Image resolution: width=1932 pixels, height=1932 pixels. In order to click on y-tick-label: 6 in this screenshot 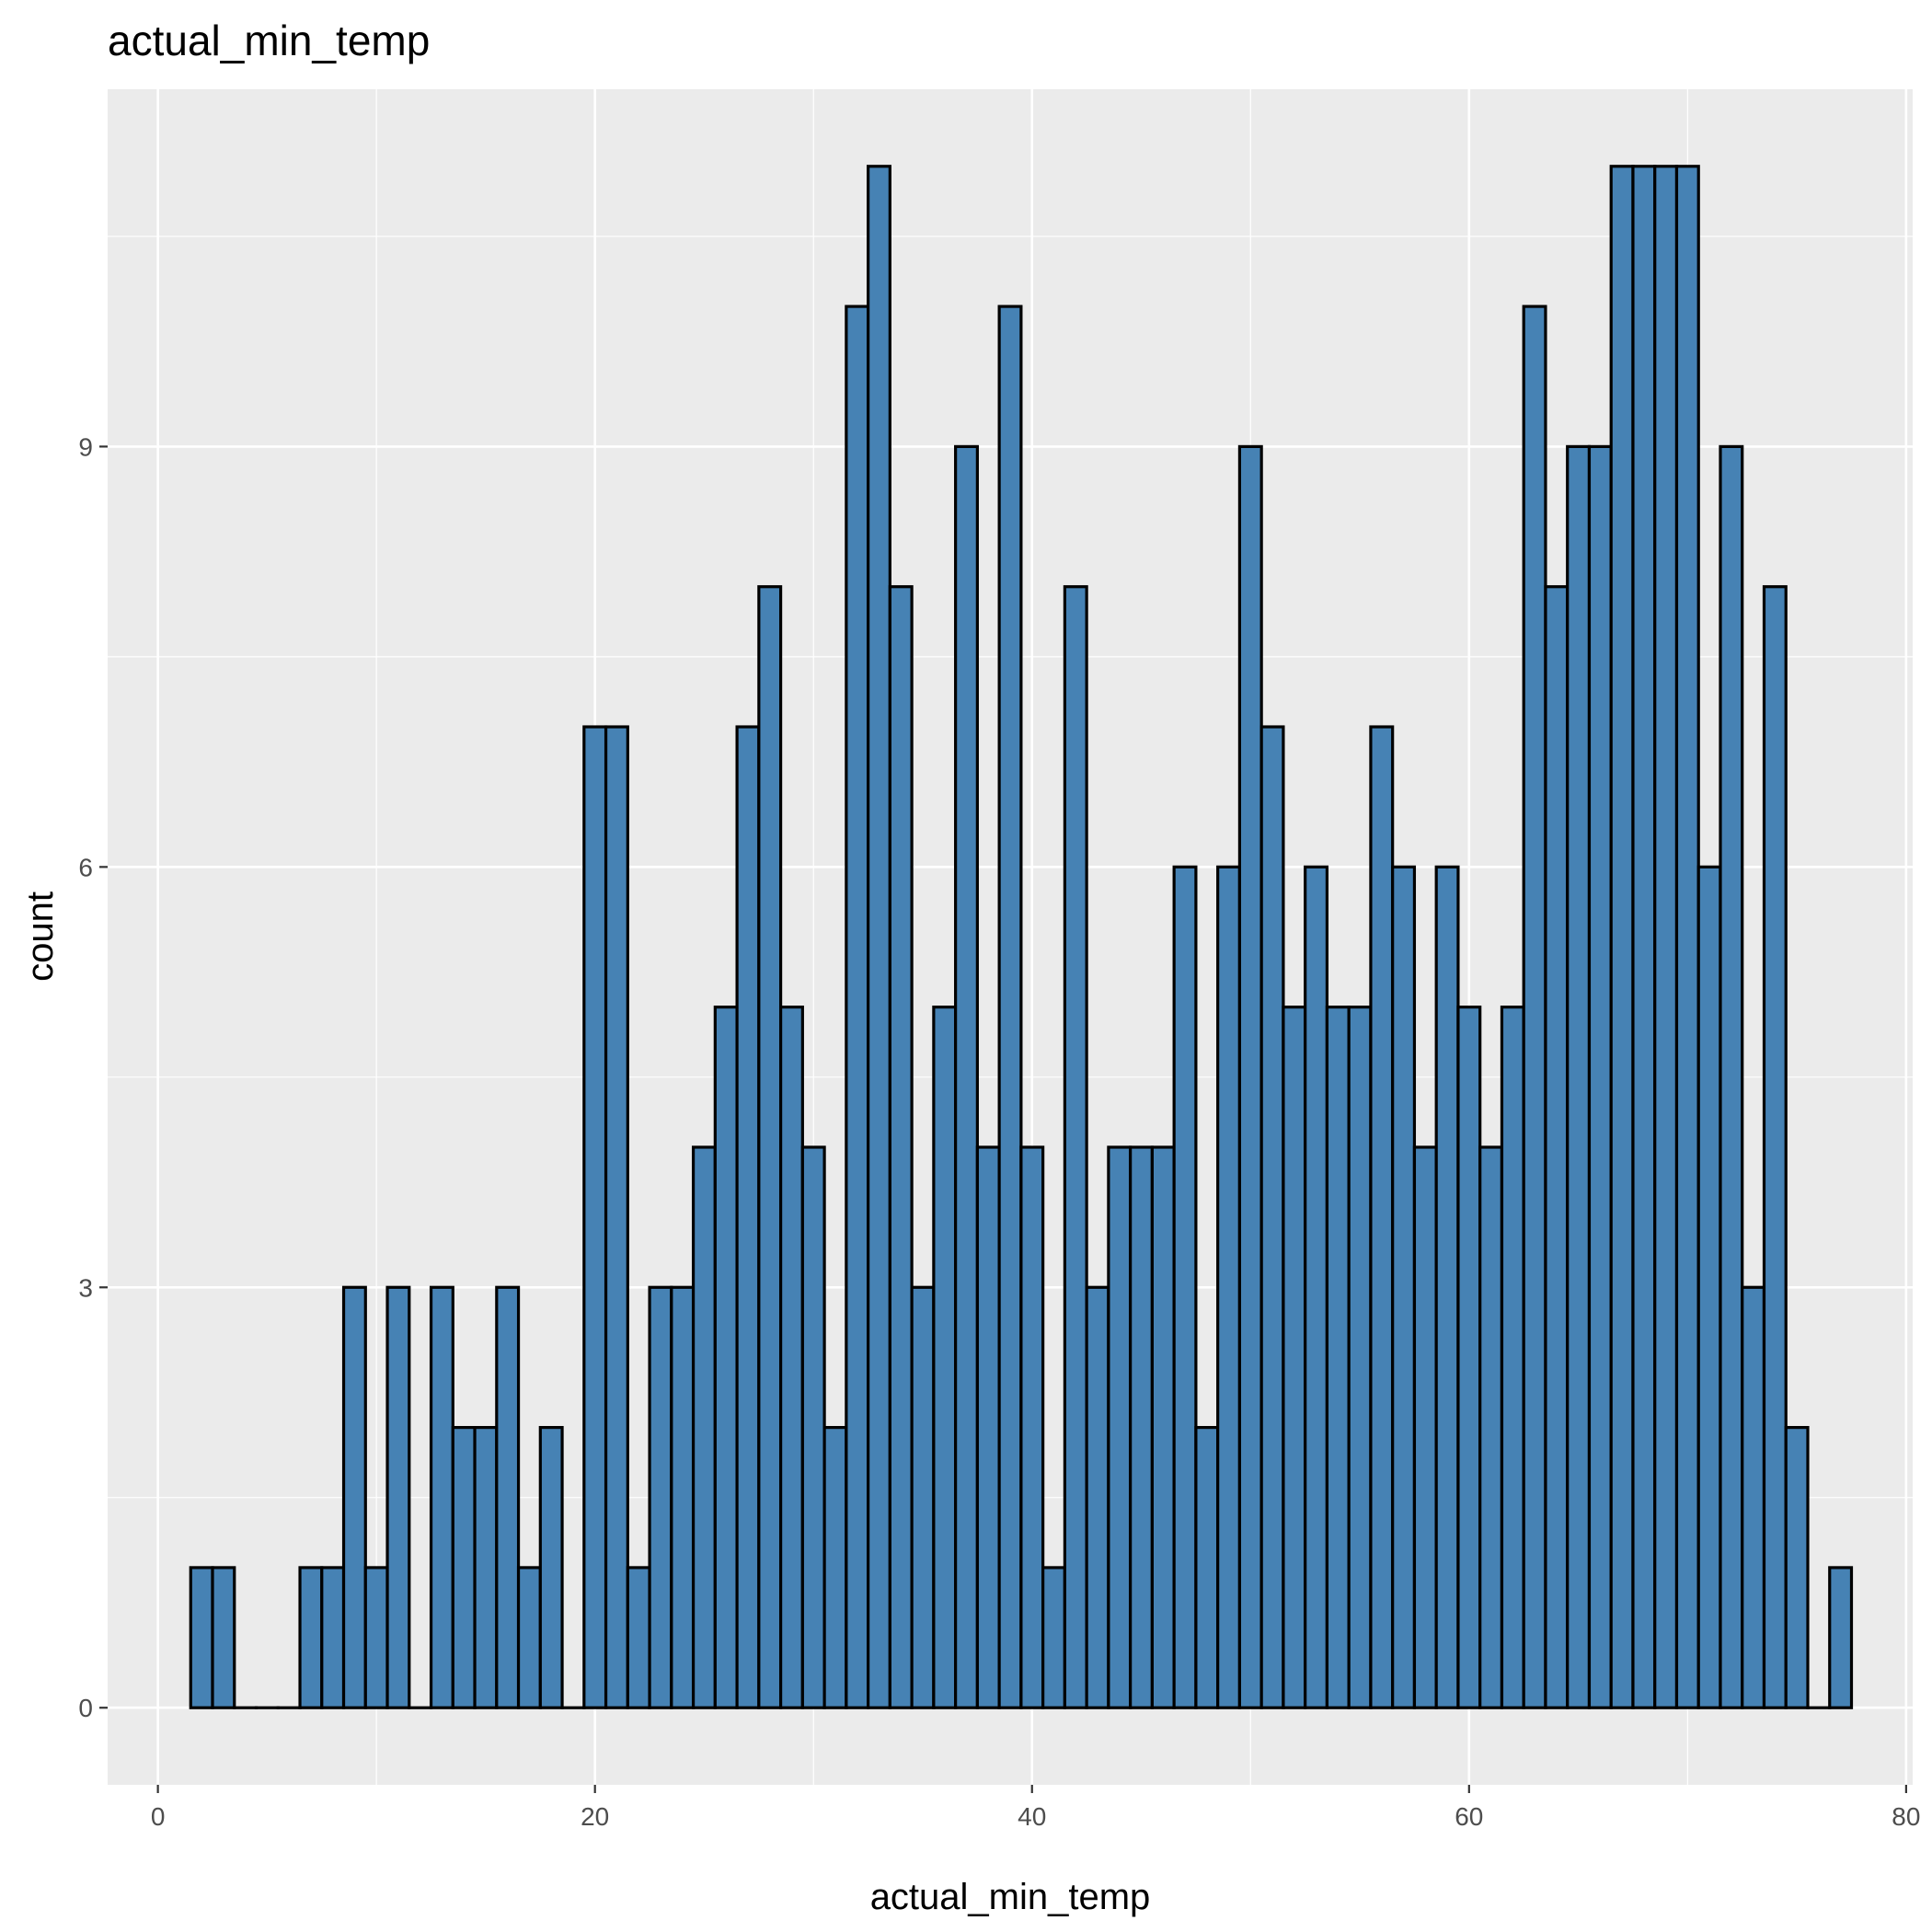, I will do `click(85, 867)`.